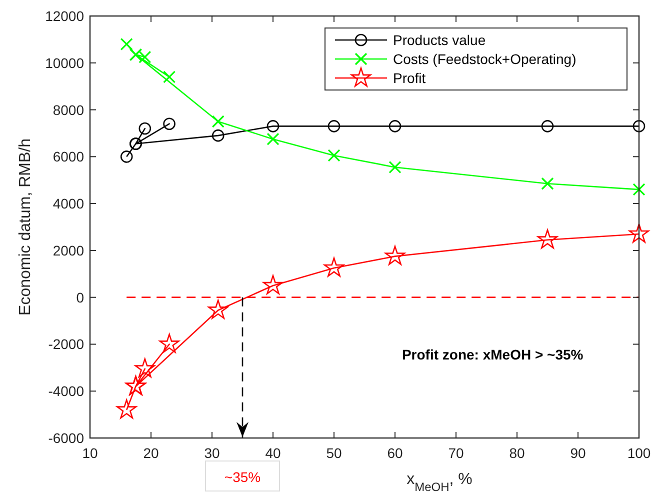 The image size is (656, 502). What do you see at coordinates (578, 453) in the screenshot?
I see `x-tick-label: 90` at bounding box center [578, 453].